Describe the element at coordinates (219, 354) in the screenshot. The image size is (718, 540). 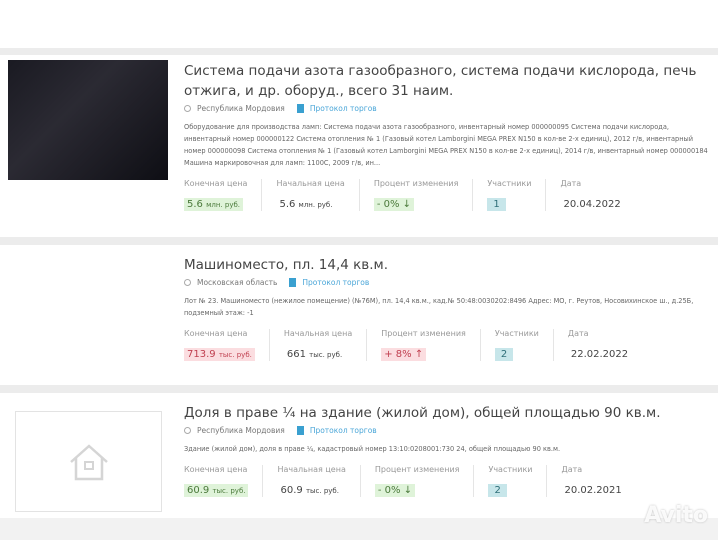
I see `final-price: 713.9 тыс. руб.` at that location.